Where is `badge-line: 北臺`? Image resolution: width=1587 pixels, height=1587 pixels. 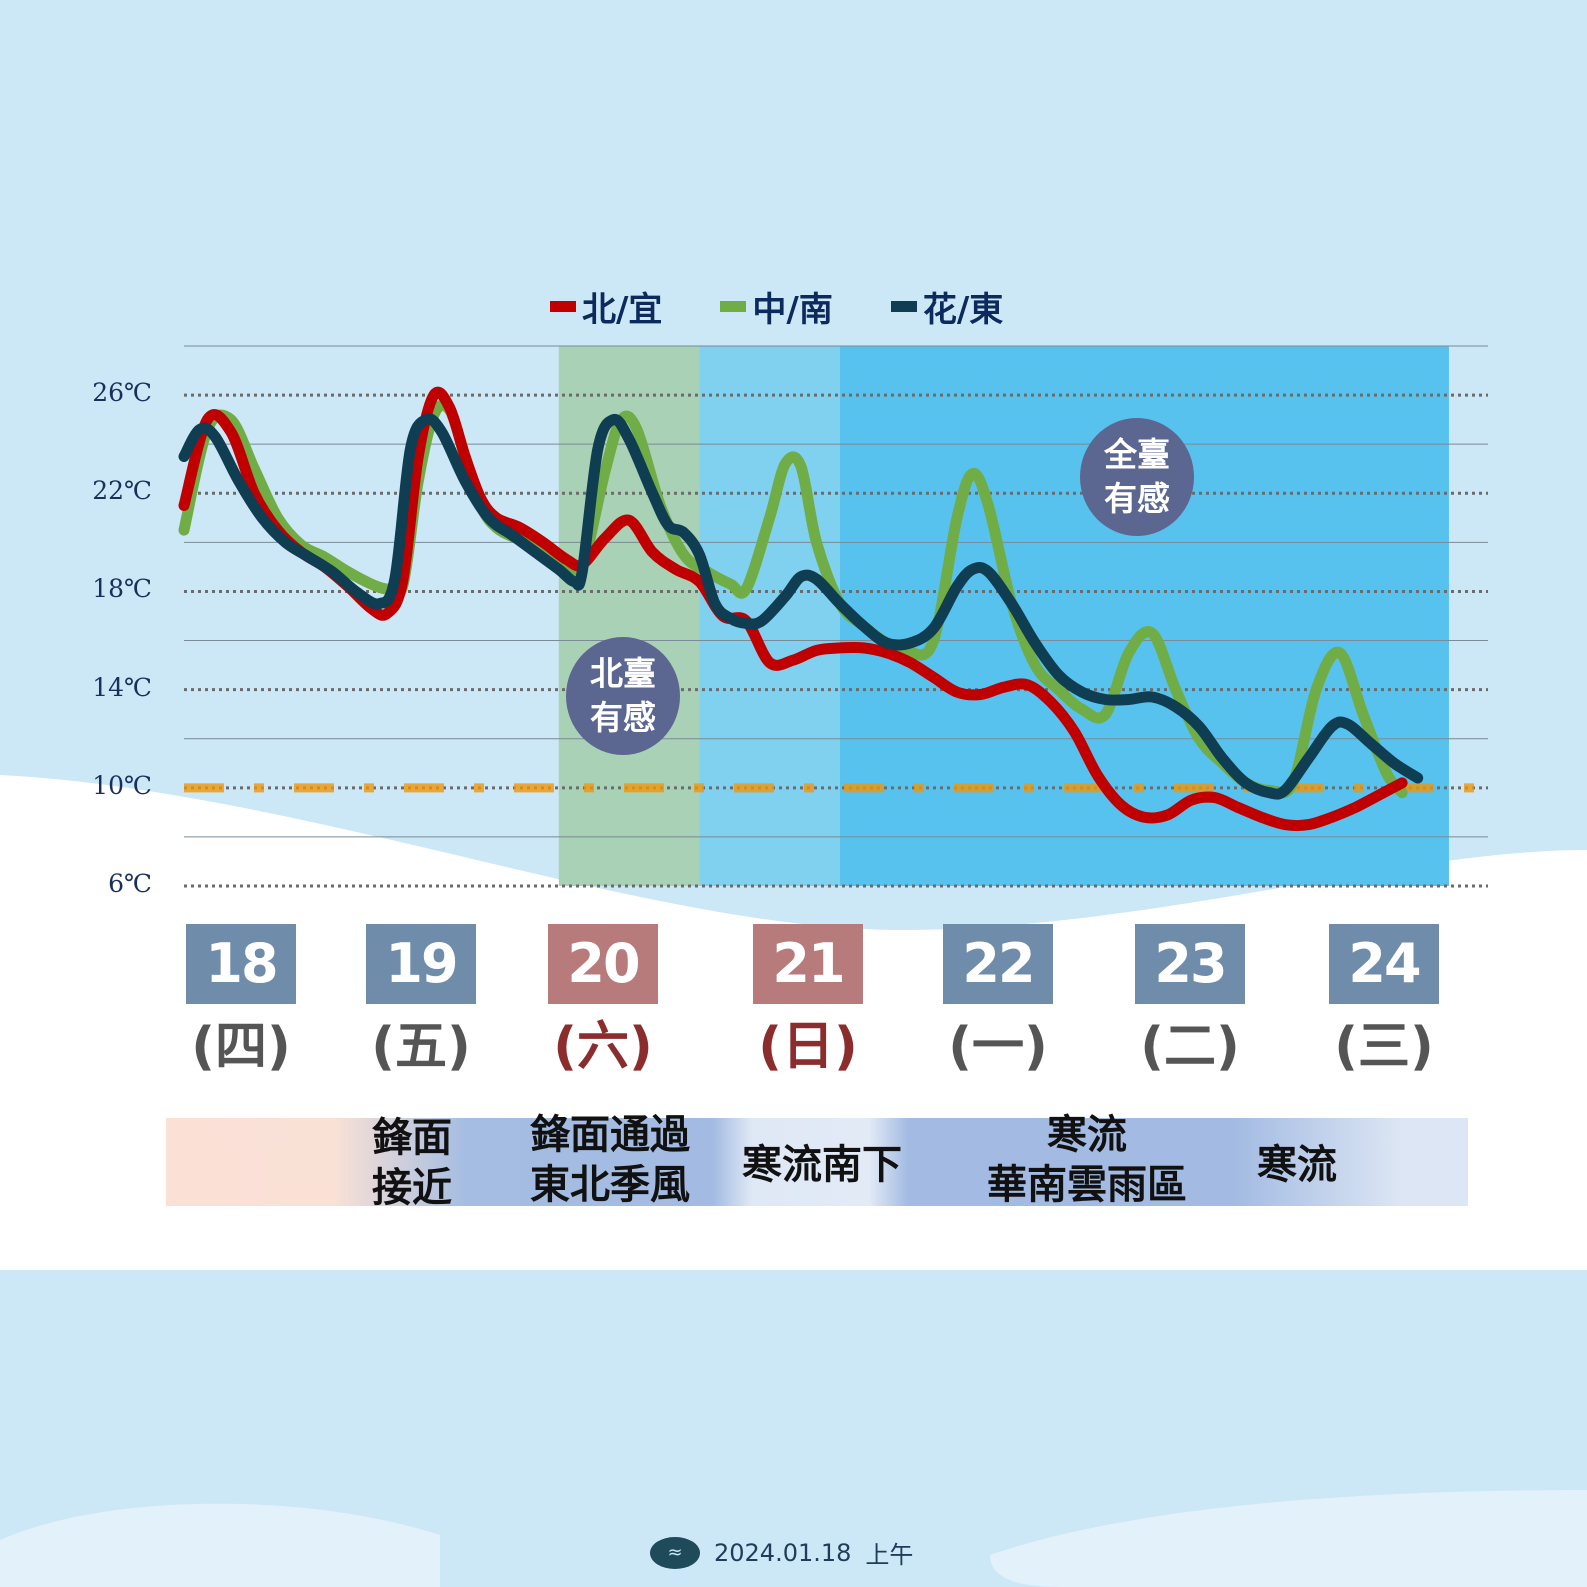
badge-line: 北臺 is located at coordinates (623, 673).